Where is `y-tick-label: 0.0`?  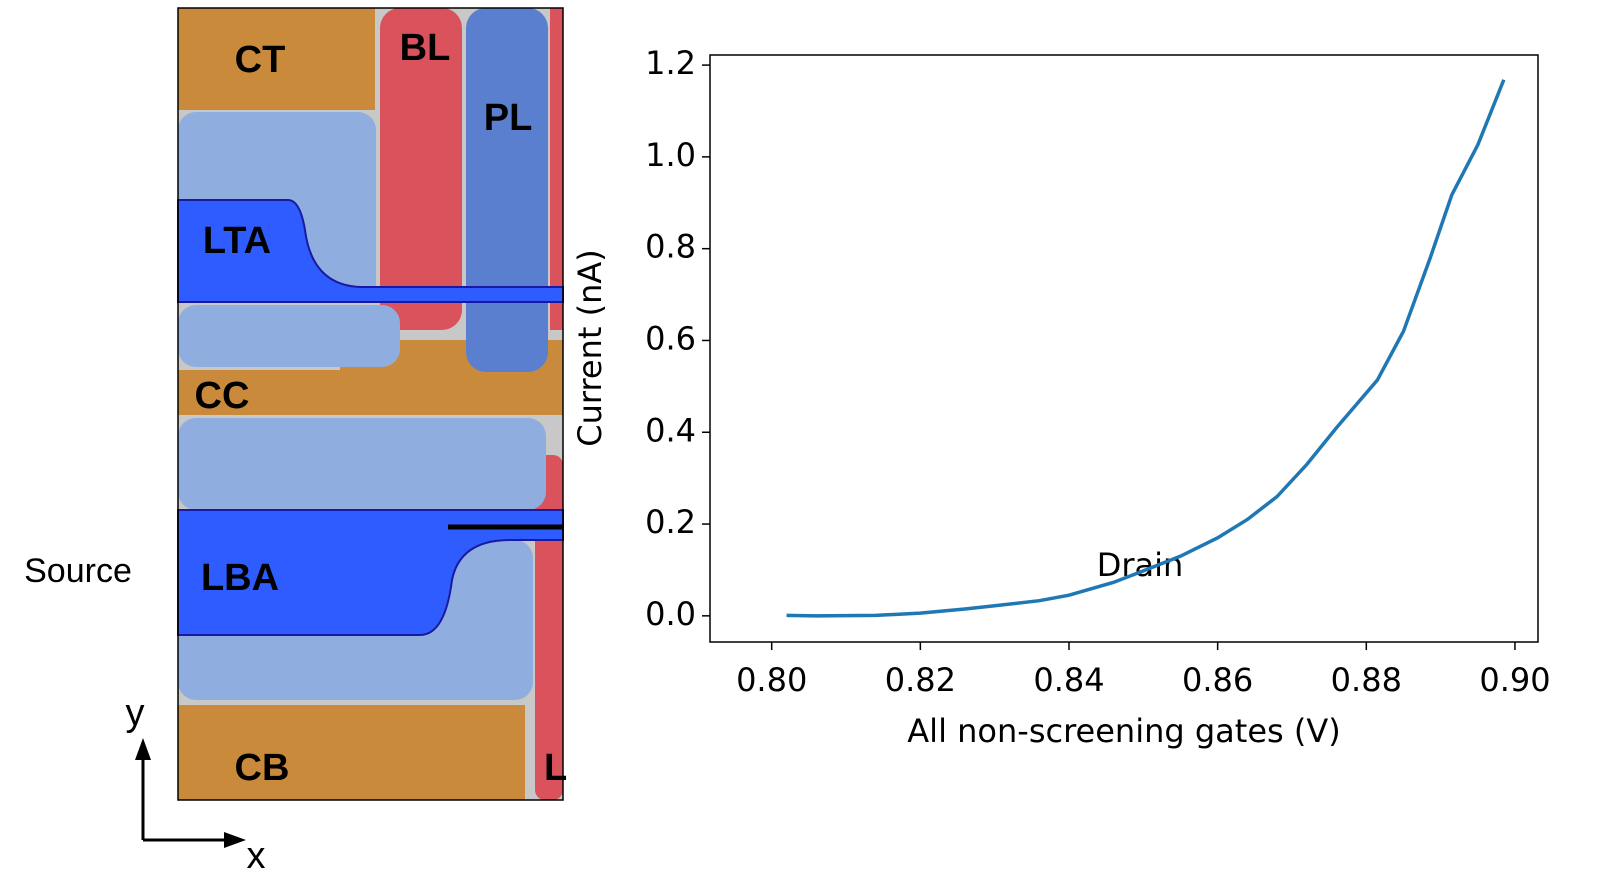 y-tick-label: 0.0 is located at coordinates (670, 614).